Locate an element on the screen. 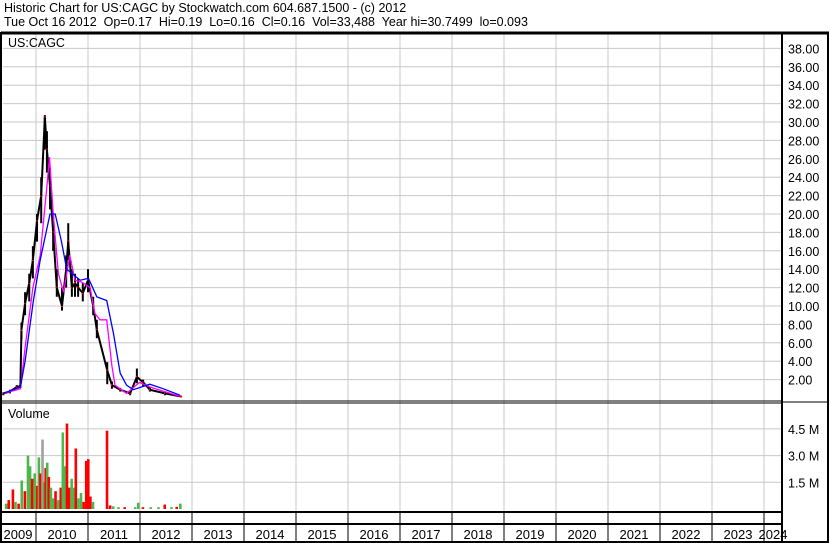  symbol-label: US:CAGC is located at coordinates (36, 43).